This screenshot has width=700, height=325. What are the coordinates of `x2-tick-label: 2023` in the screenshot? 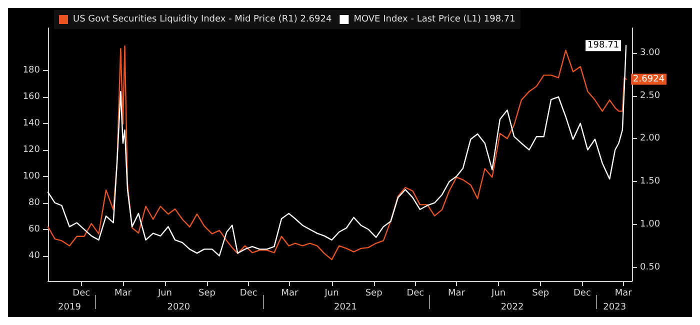 It's located at (614, 307).